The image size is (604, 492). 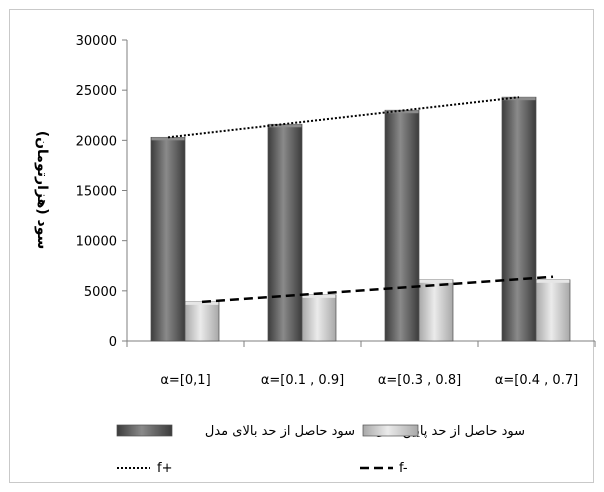 What do you see at coordinates (403, 468) in the screenshot?
I see `legend-label-f-minus: f-` at bounding box center [403, 468].